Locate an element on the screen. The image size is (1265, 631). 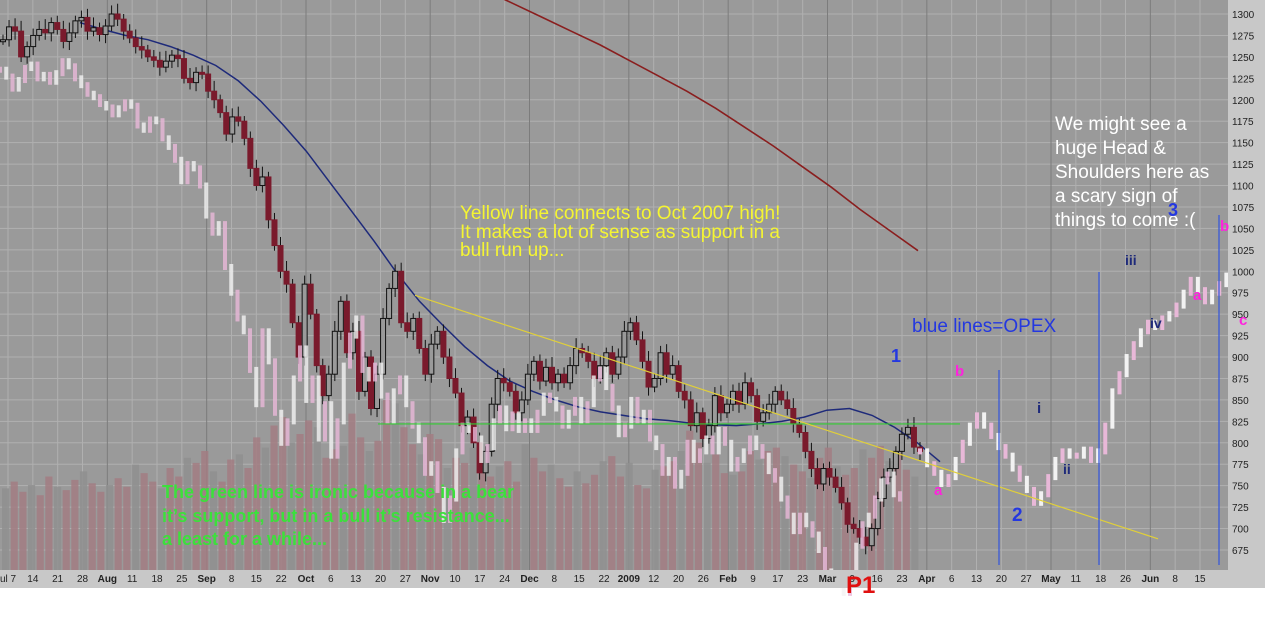
date-tick-label: Aug is located at coordinates (107, 579).